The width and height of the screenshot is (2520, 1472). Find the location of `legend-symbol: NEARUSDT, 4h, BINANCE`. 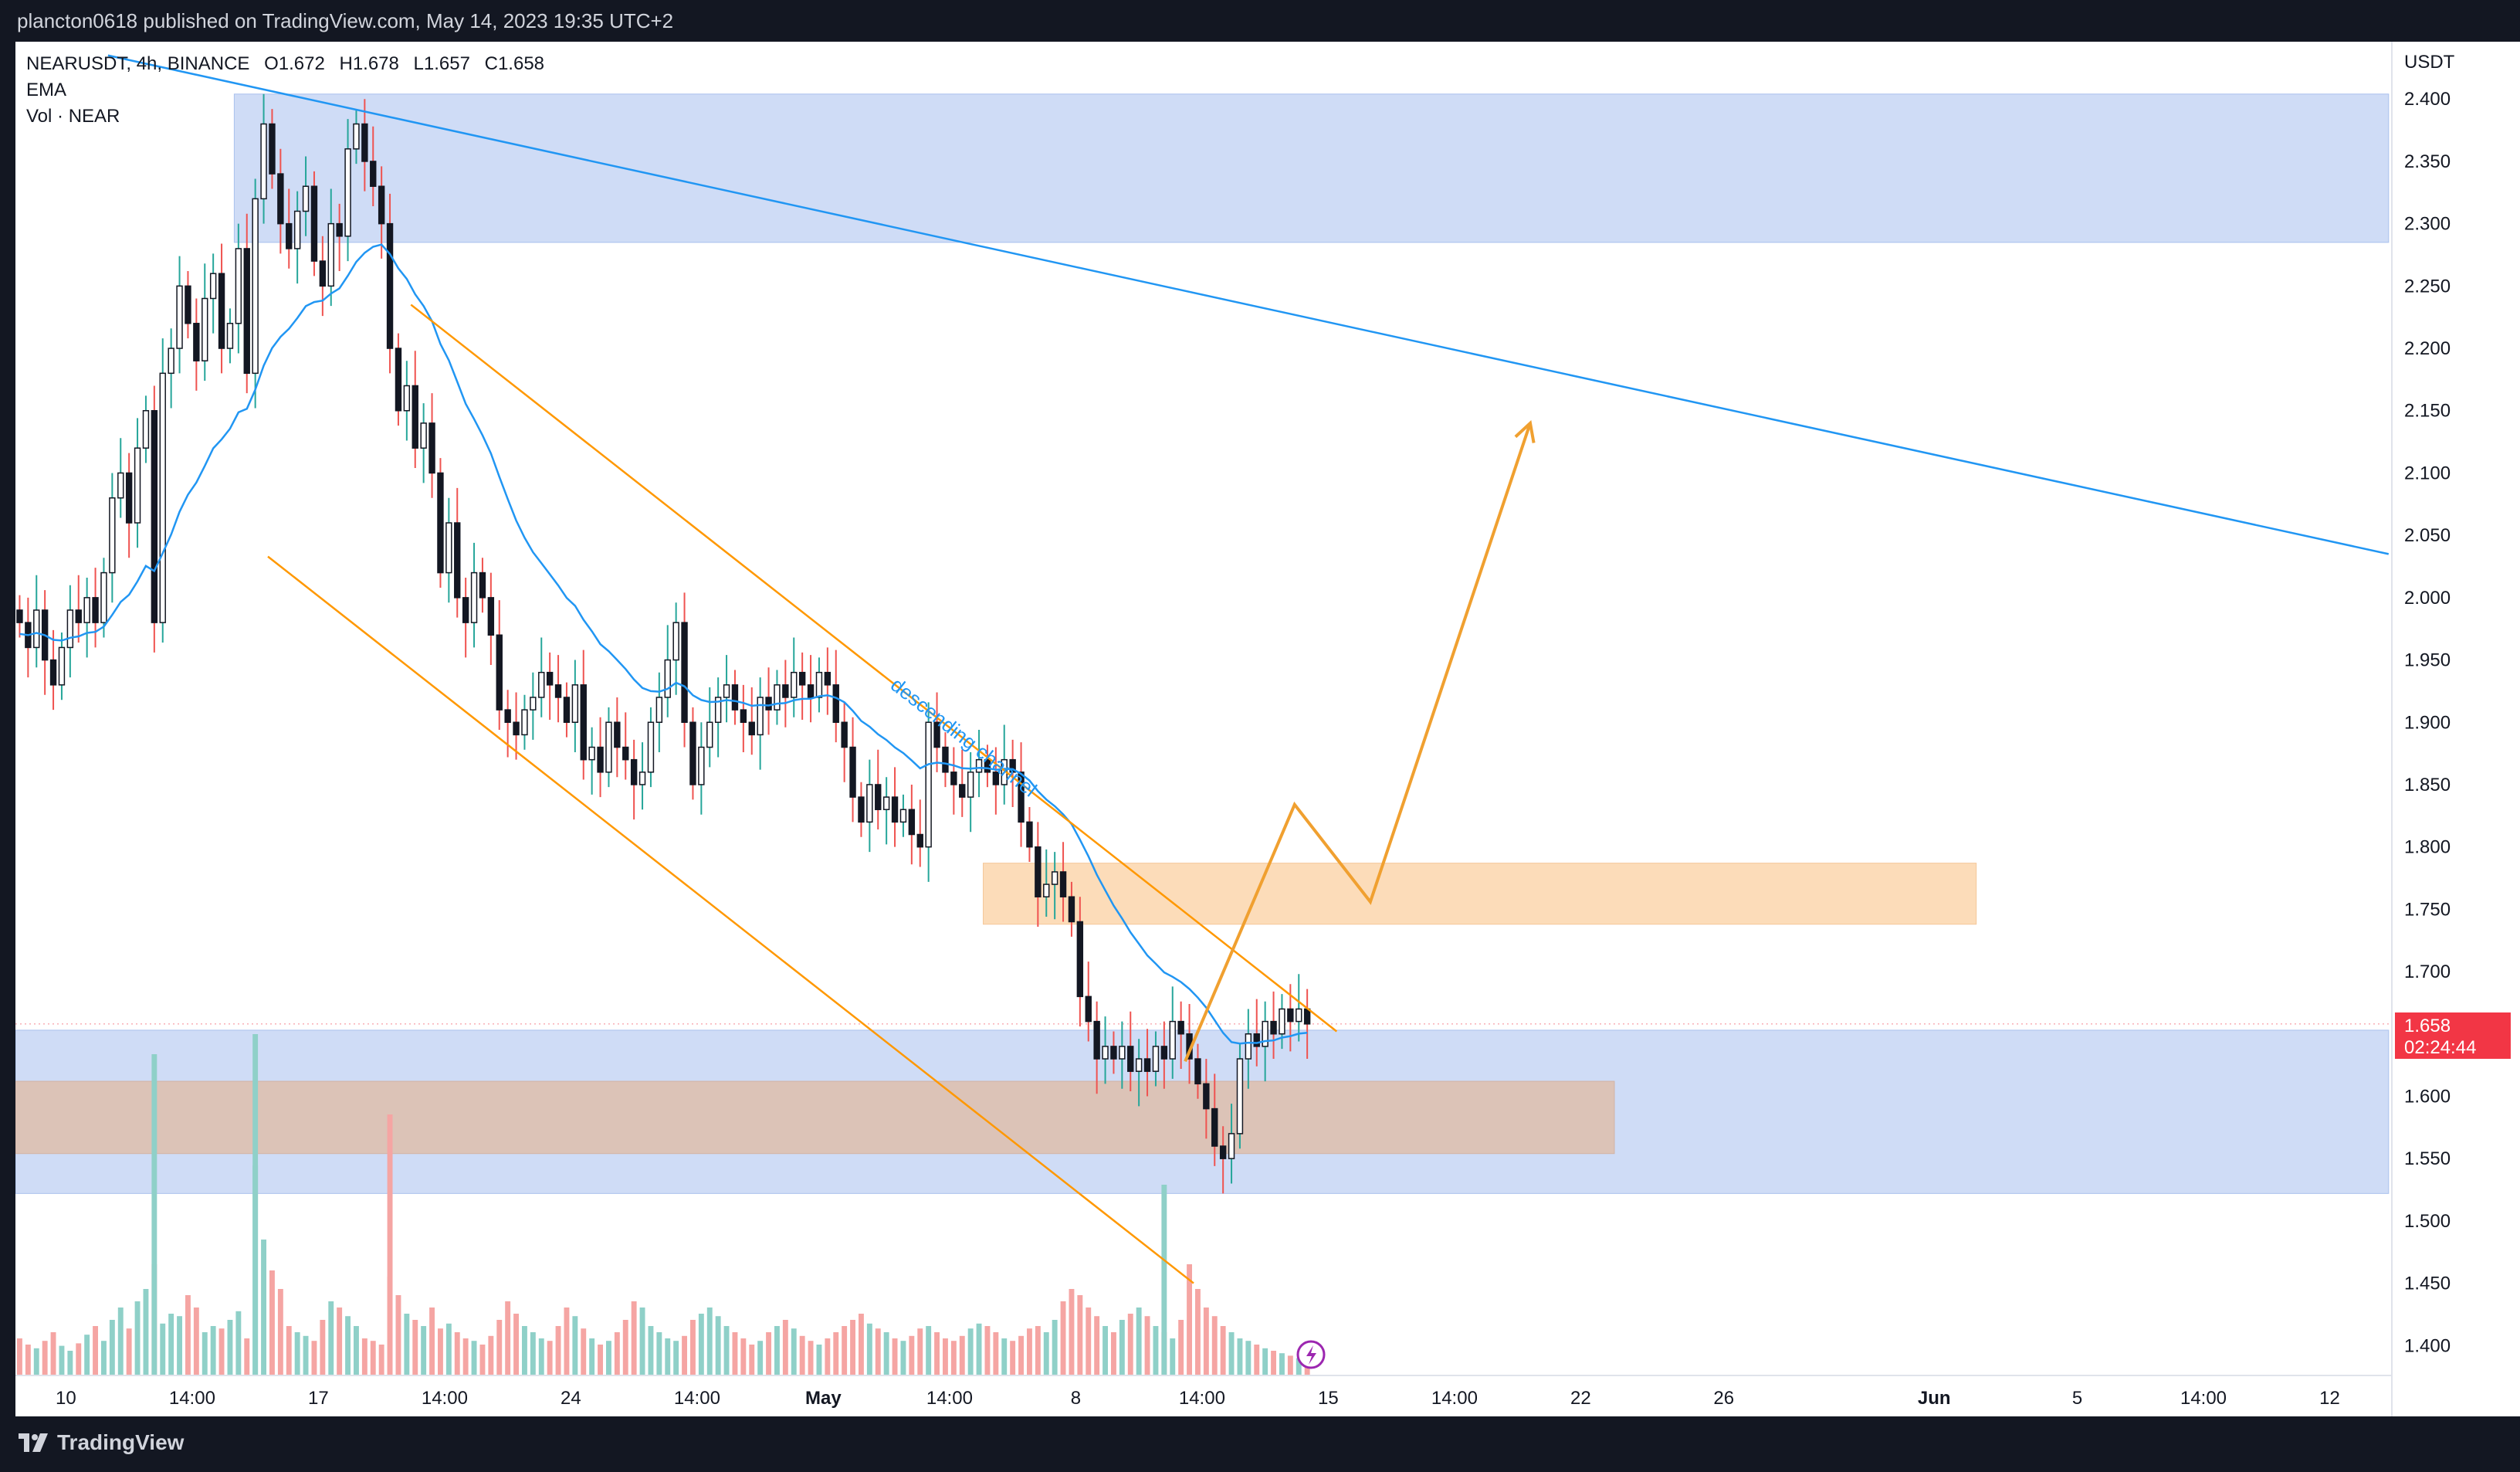

legend-symbol: NEARUSDT, 4h, BINANCE is located at coordinates (138, 63).